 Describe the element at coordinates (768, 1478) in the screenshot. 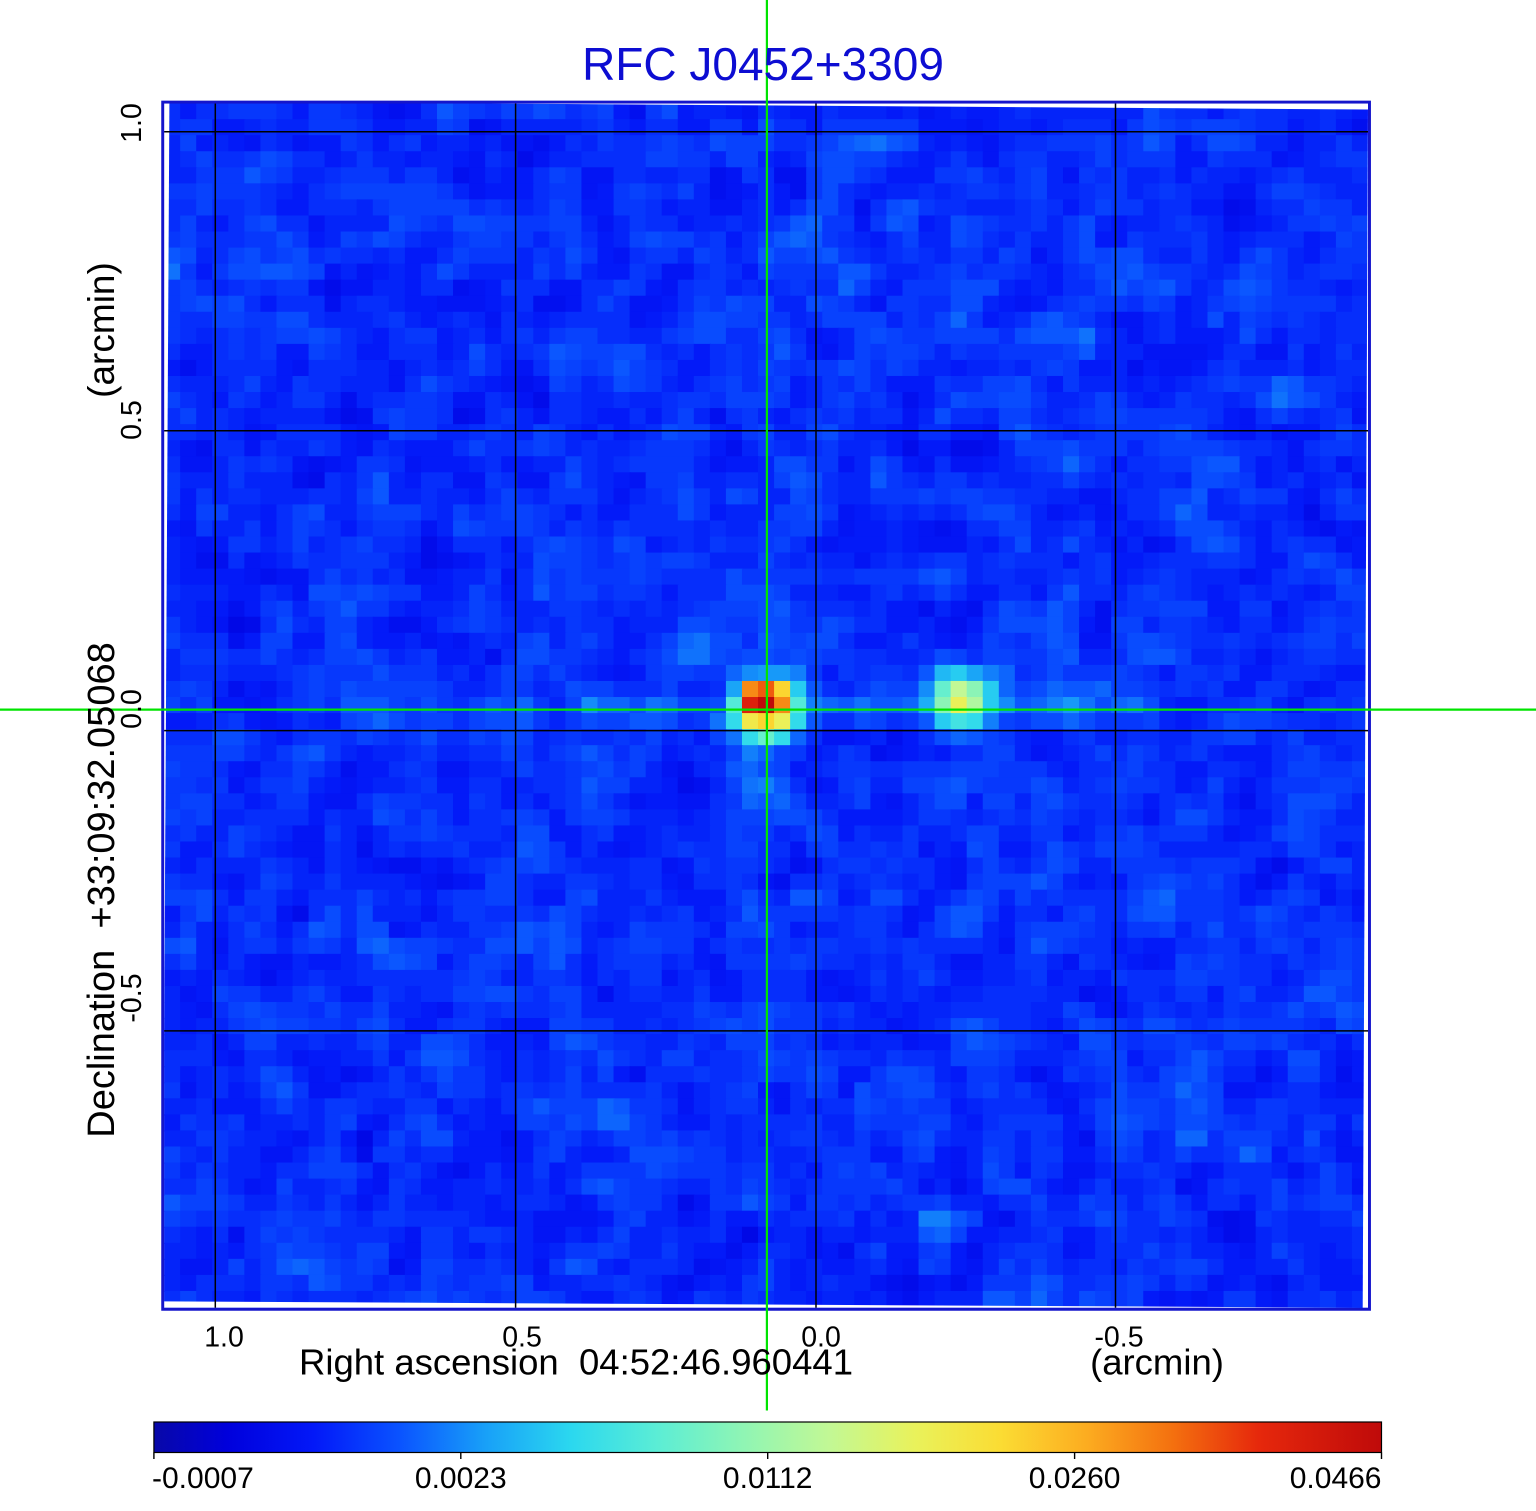

I see `svg-text: 0.0112` at that location.